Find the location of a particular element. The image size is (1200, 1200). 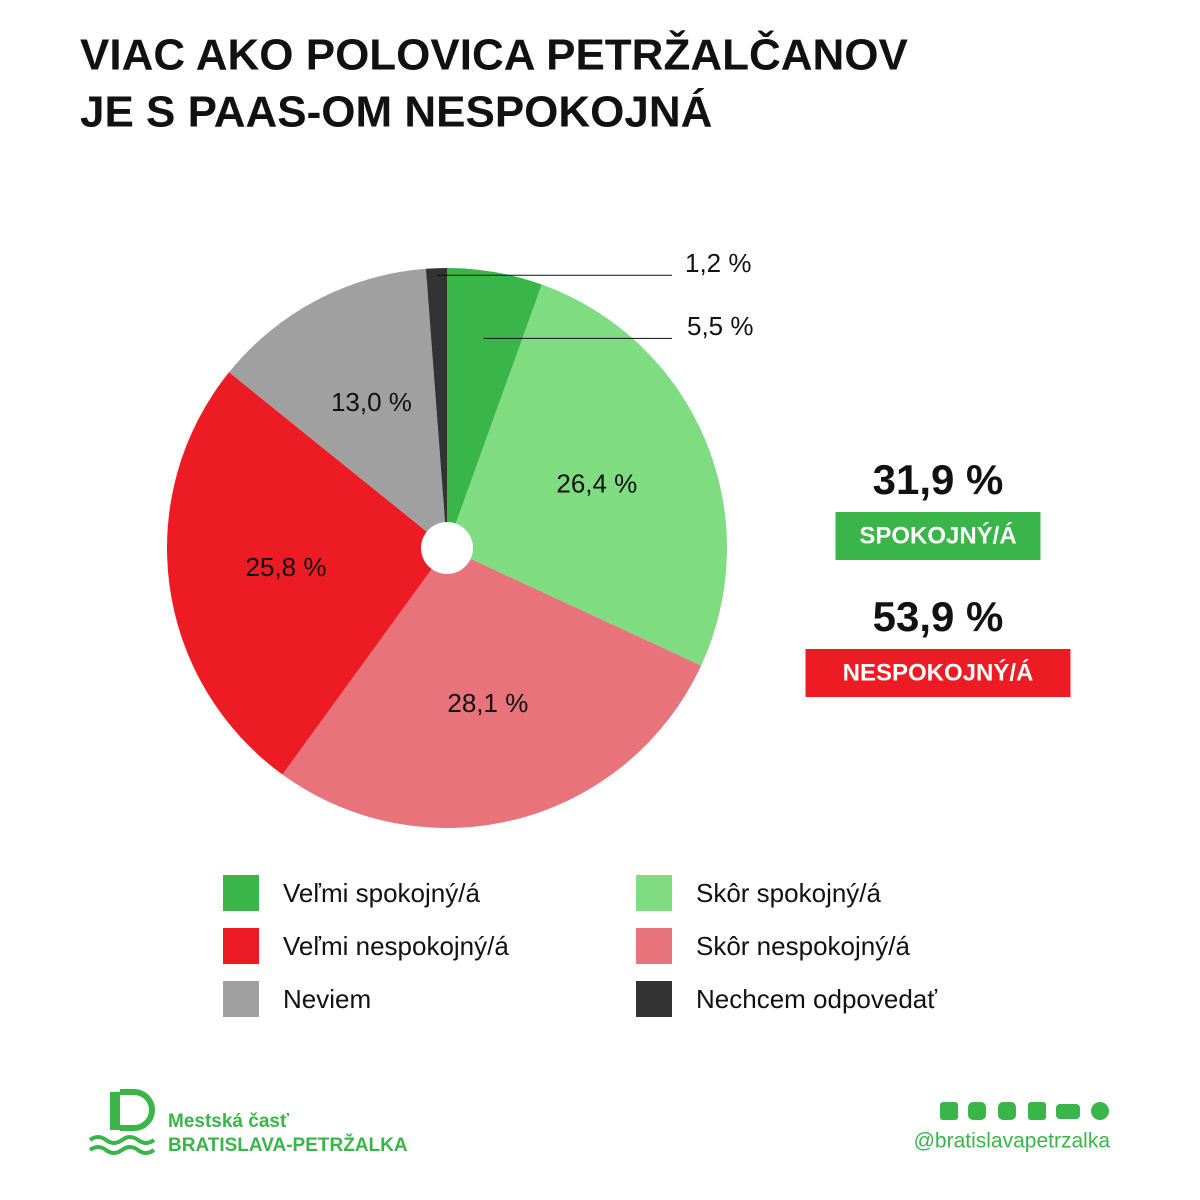

value-label: 26,4 % is located at coordinates (596, 483).